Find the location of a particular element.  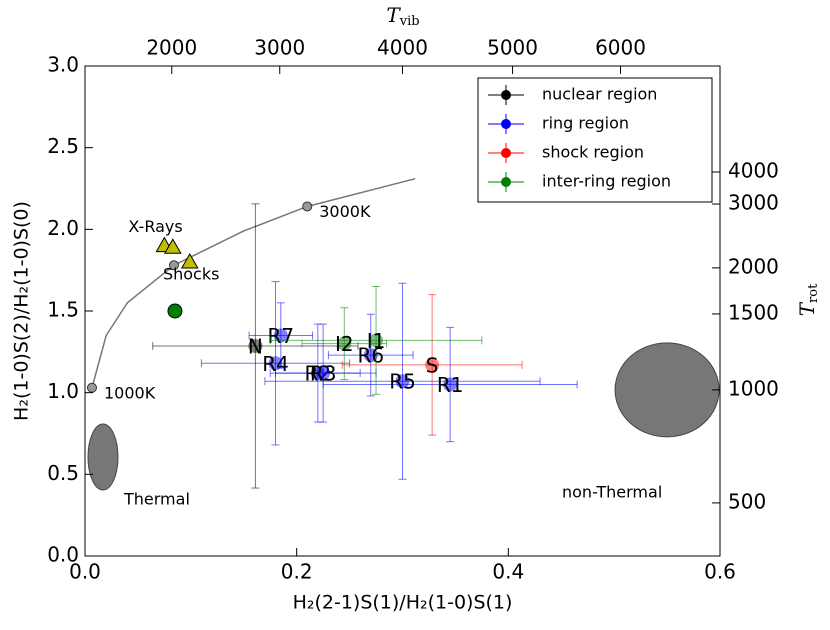

x2-tick-label: 6000 is located at coordinates (620, 48).